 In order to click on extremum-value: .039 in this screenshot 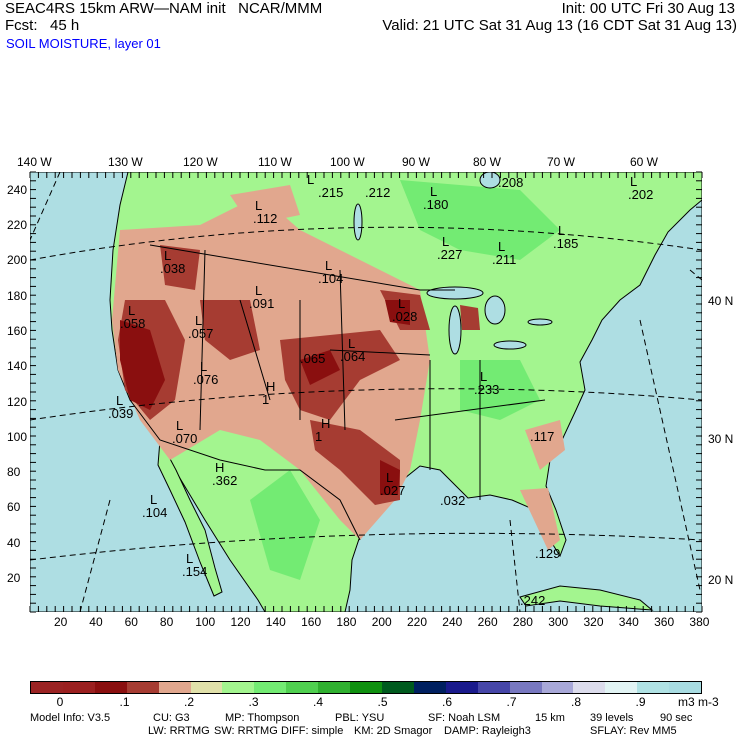, I will do `click(121, 413)`.